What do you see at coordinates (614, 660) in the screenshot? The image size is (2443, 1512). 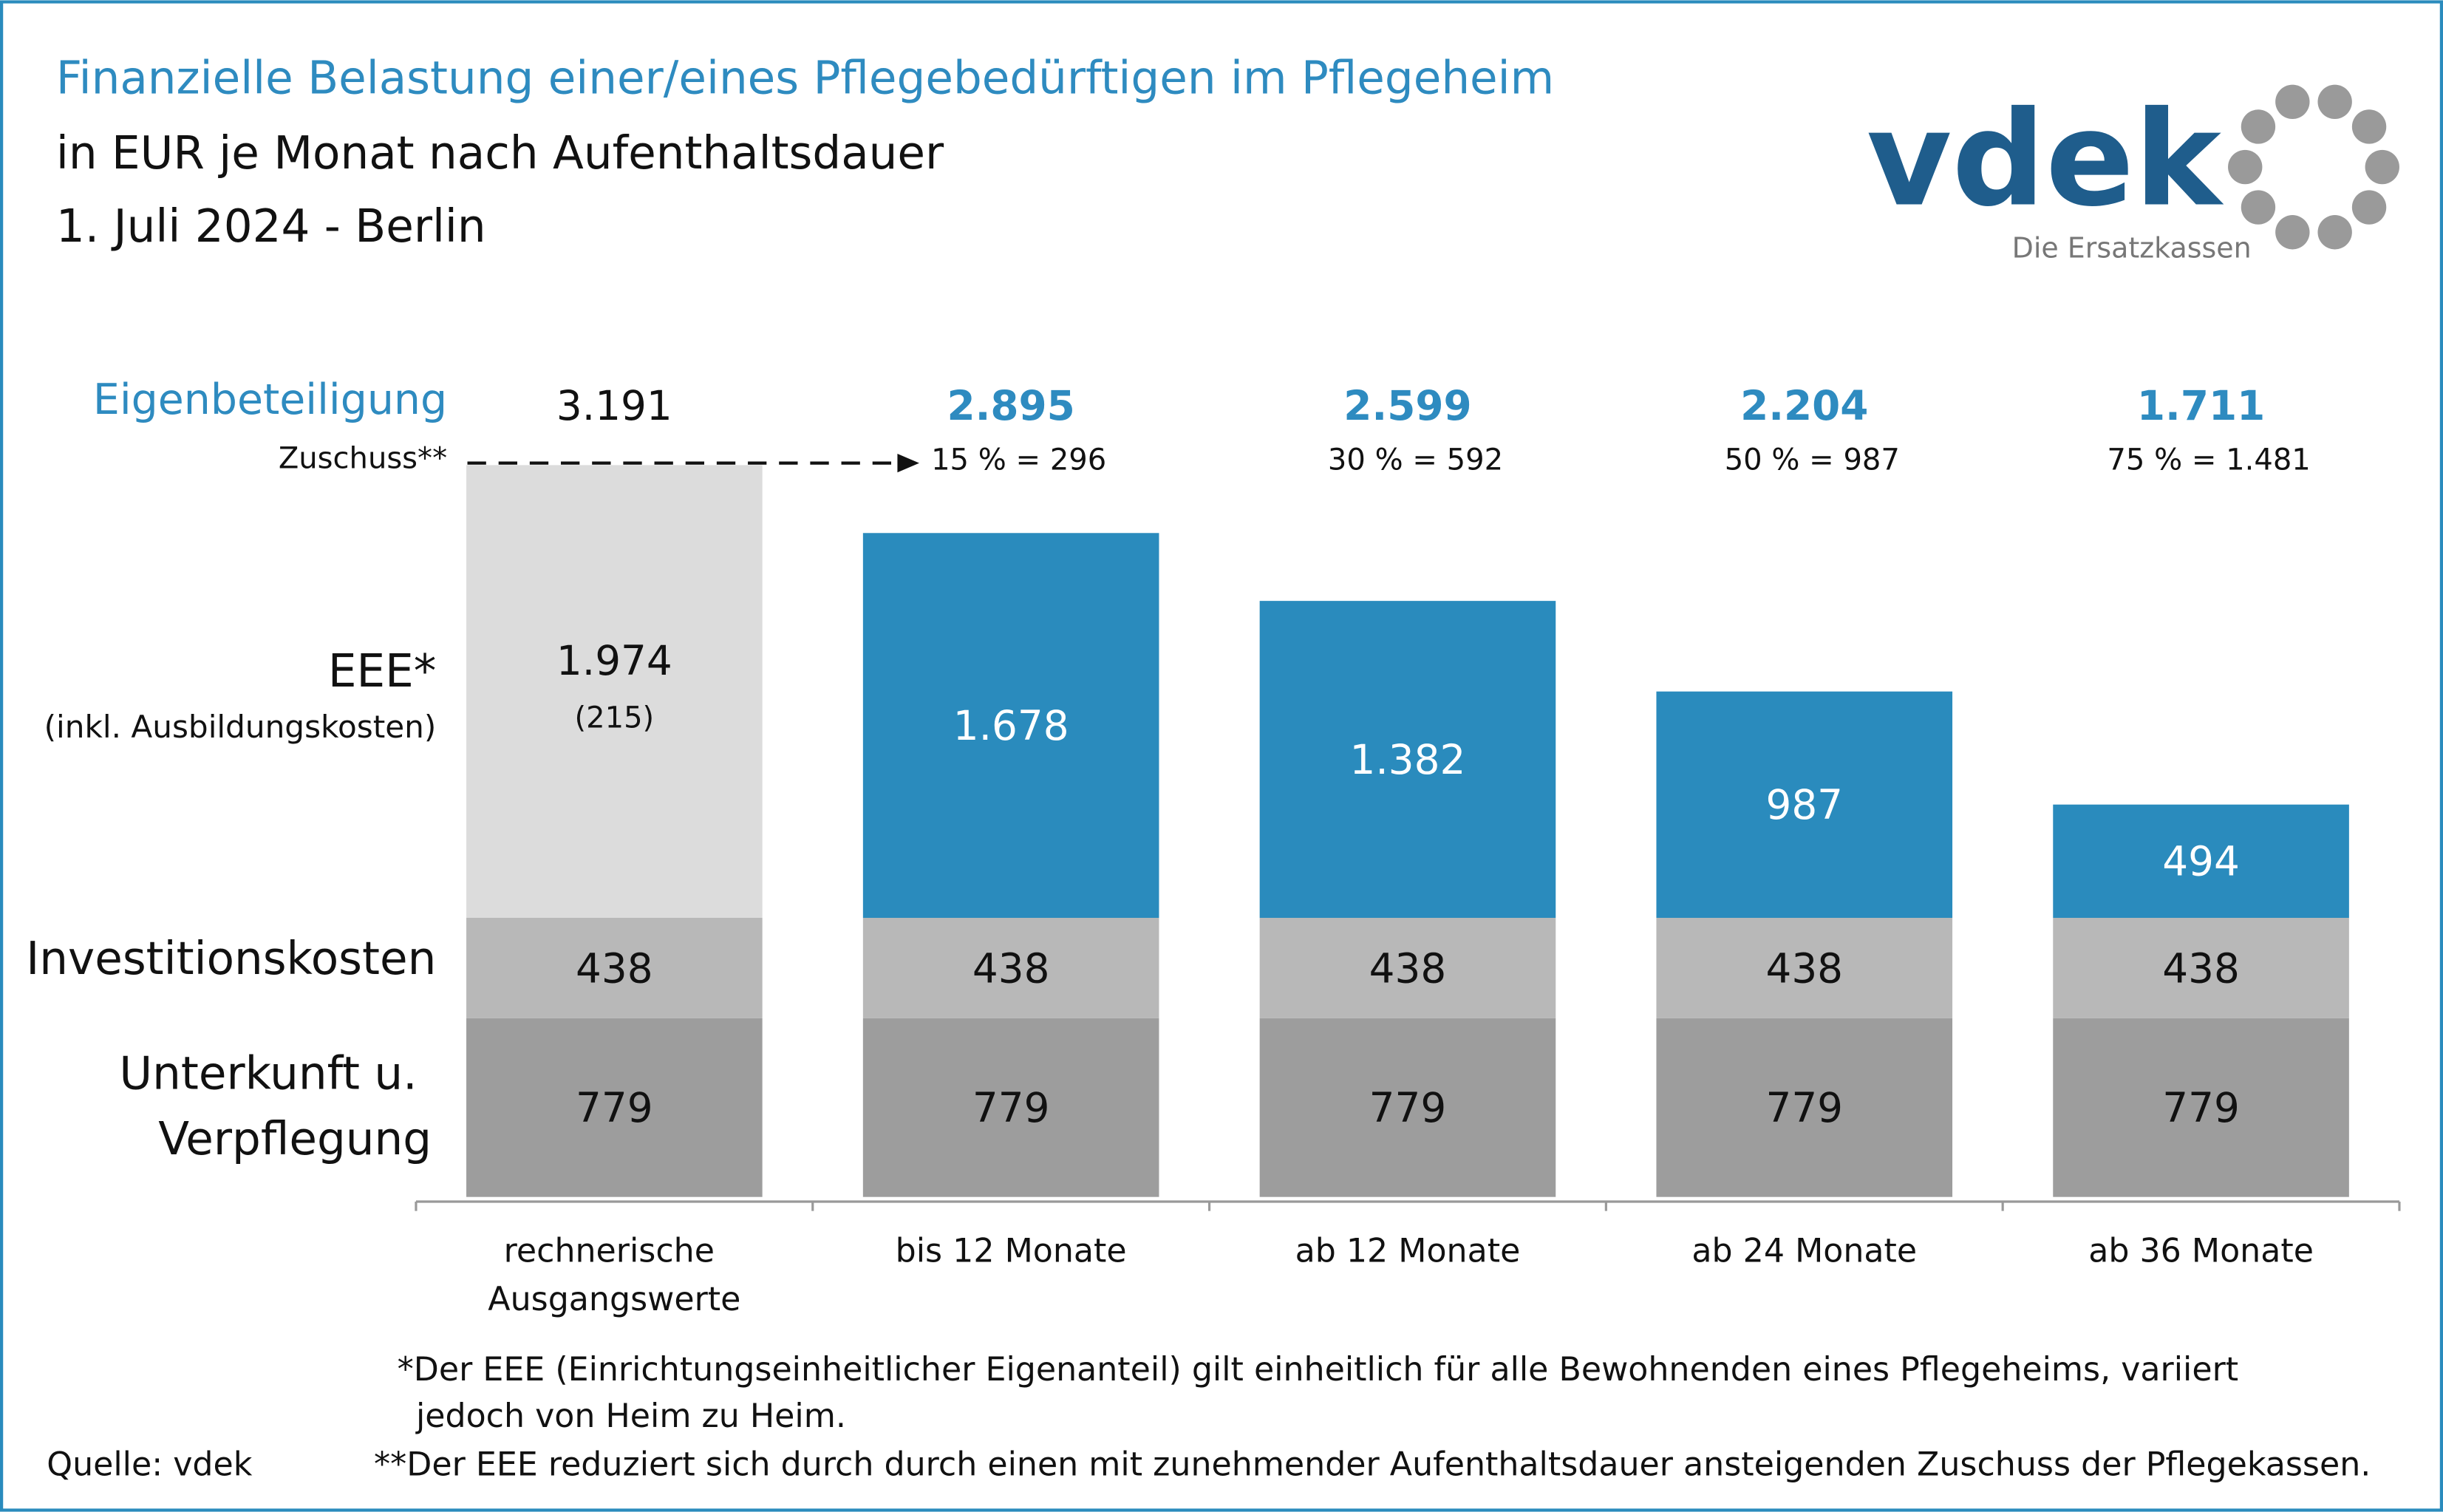 I see `value-label: 1.974` at bounding box center [614, 660].